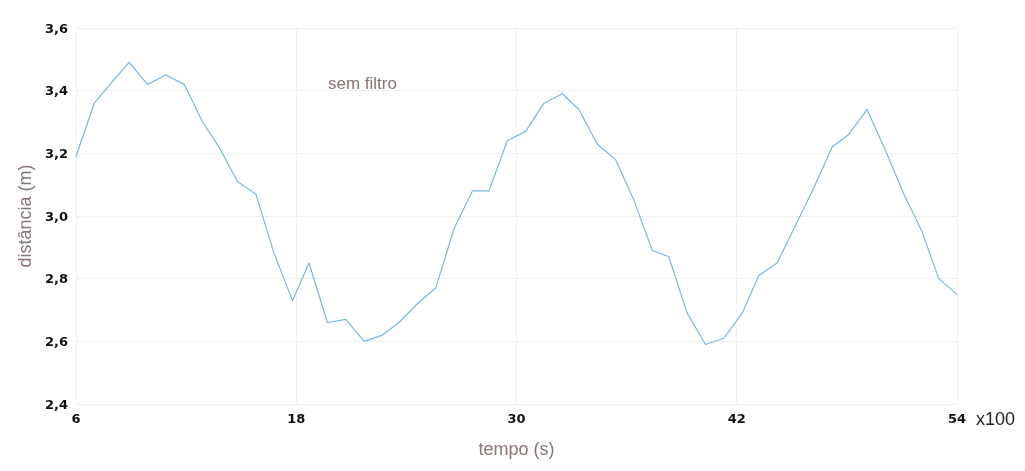  What do you see at coordinates (56, 216) in the screenshot?
I see `y-tick-label: 3,0` at bounding box center [56, 216].